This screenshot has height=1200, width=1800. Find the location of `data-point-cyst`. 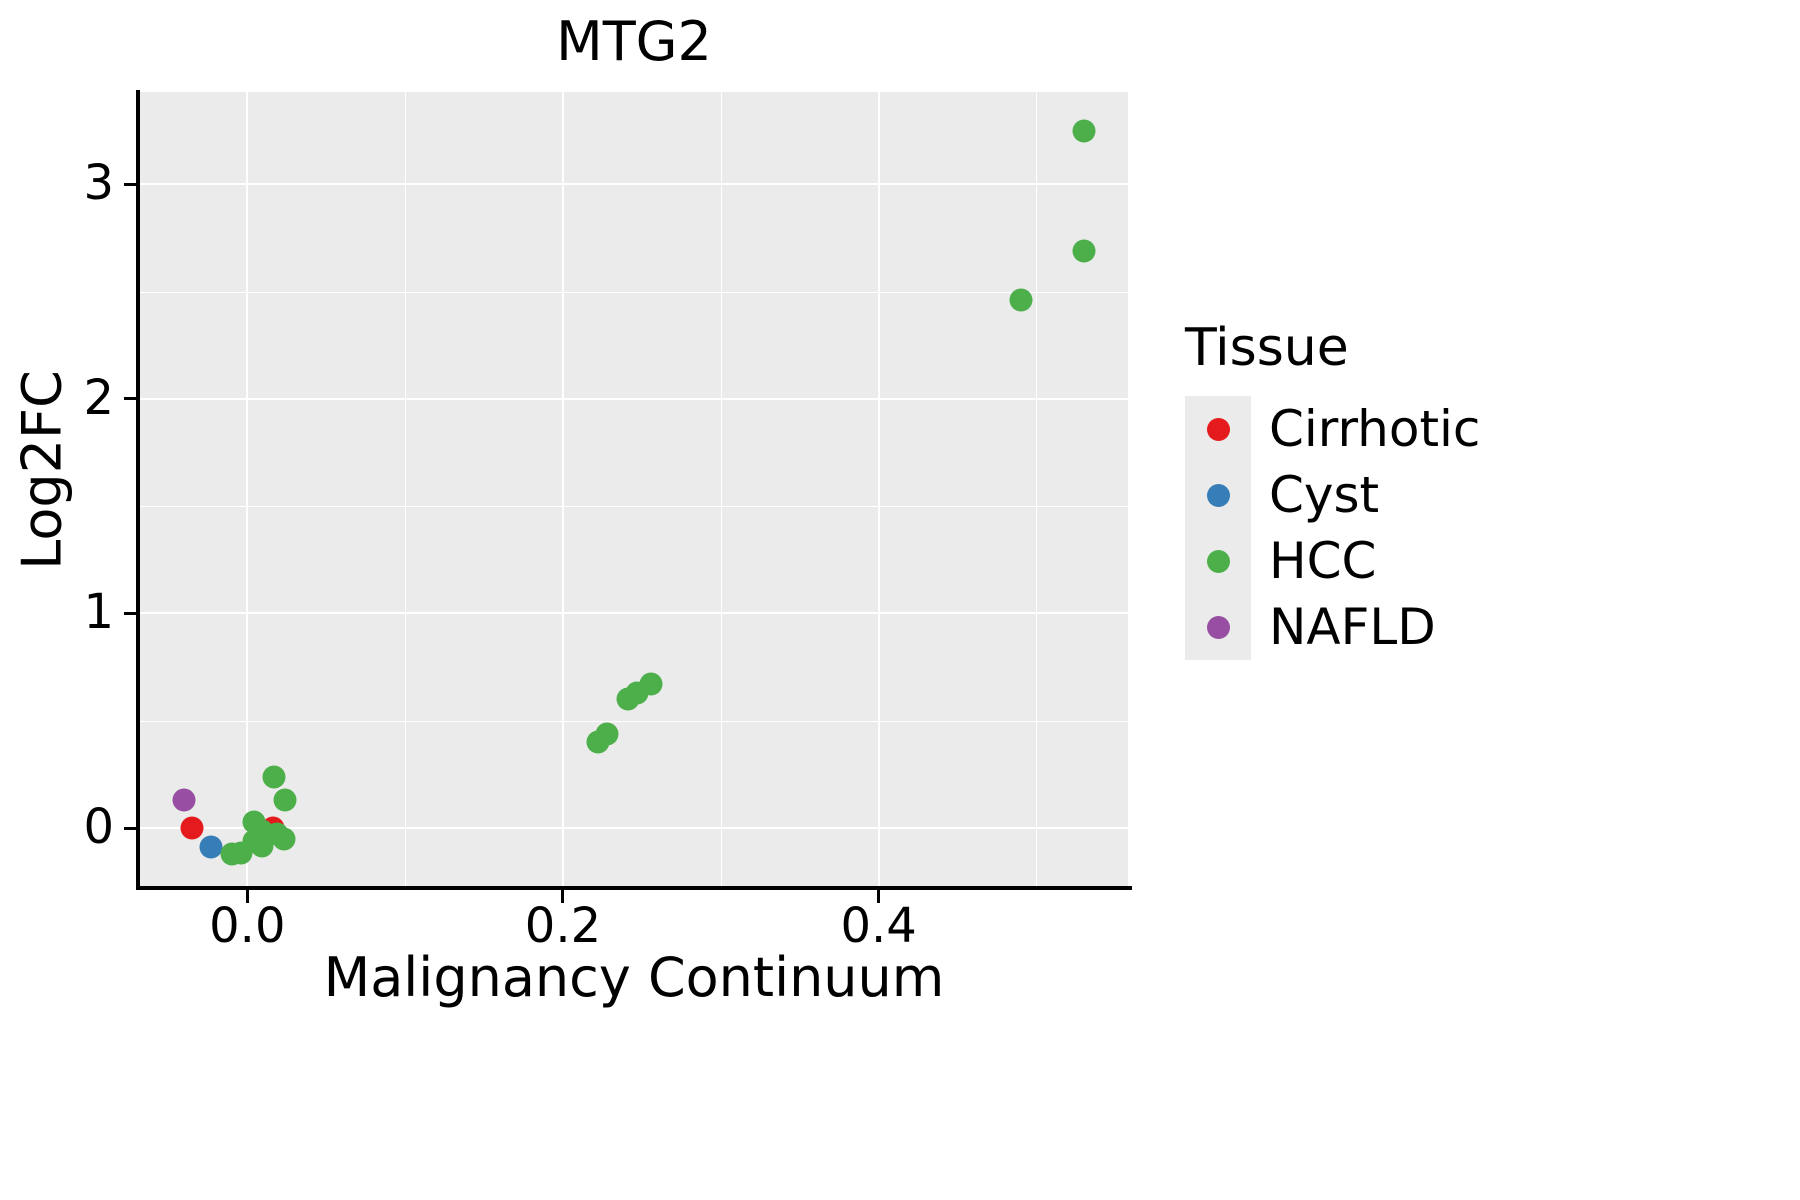

data-point-cyst is located at coordinates (211, 847).